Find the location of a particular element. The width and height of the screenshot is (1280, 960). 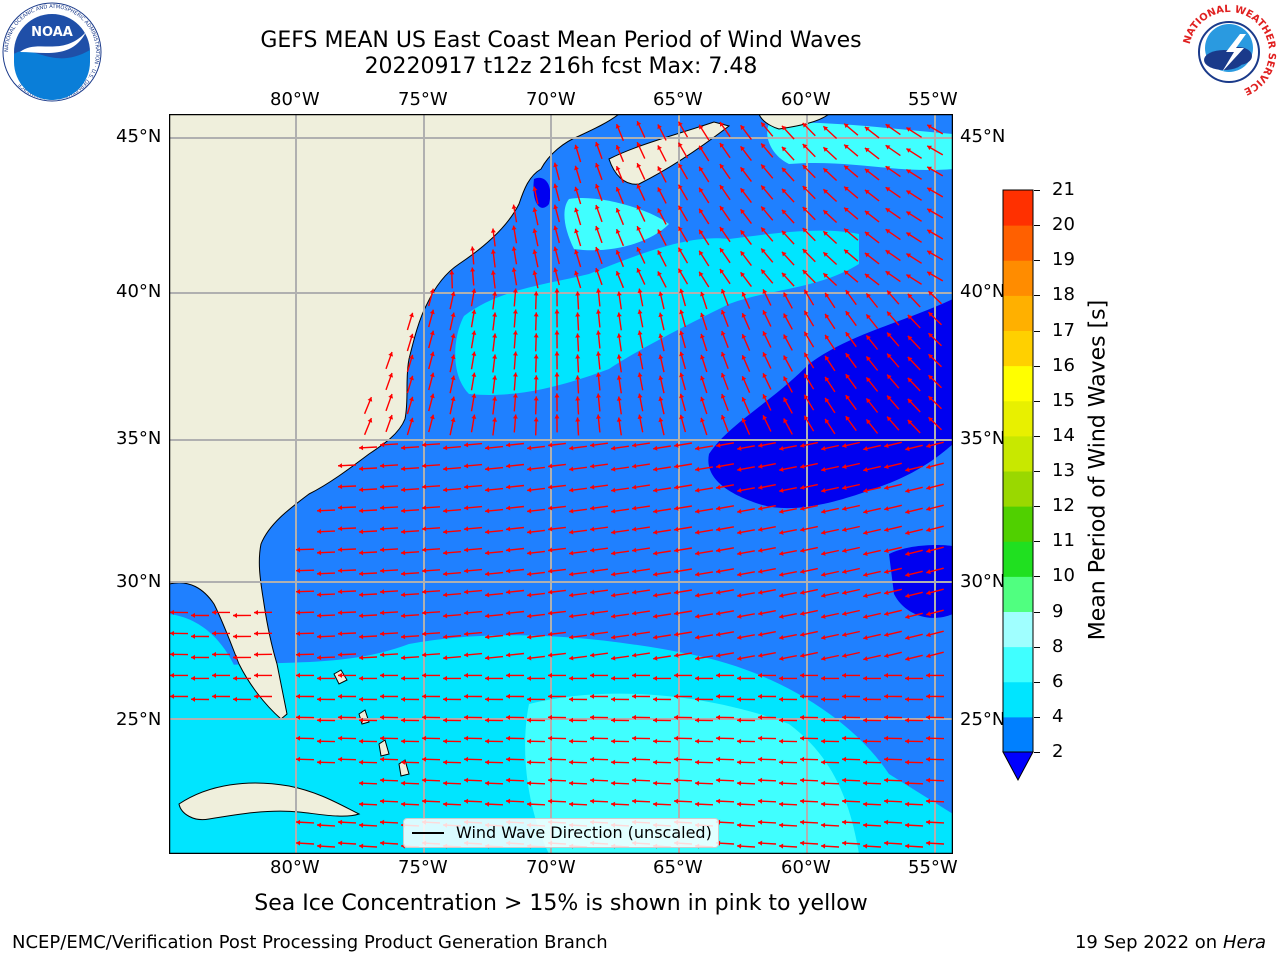

colorbar-tick-label: 9 is located at coordinates (1058, 611).